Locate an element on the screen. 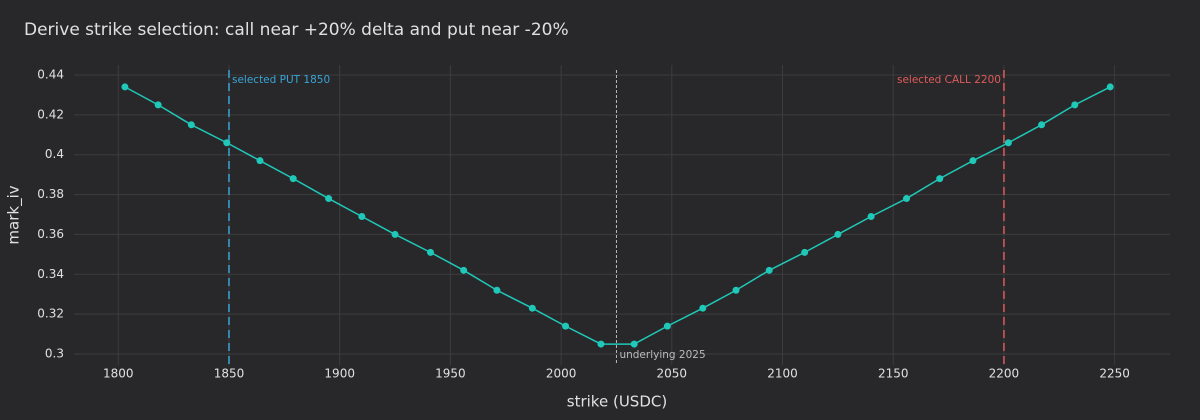 The height and width of the screenshot is (420, 1200). y-tick-label: 0.4 is located at coordinates (54, 154).